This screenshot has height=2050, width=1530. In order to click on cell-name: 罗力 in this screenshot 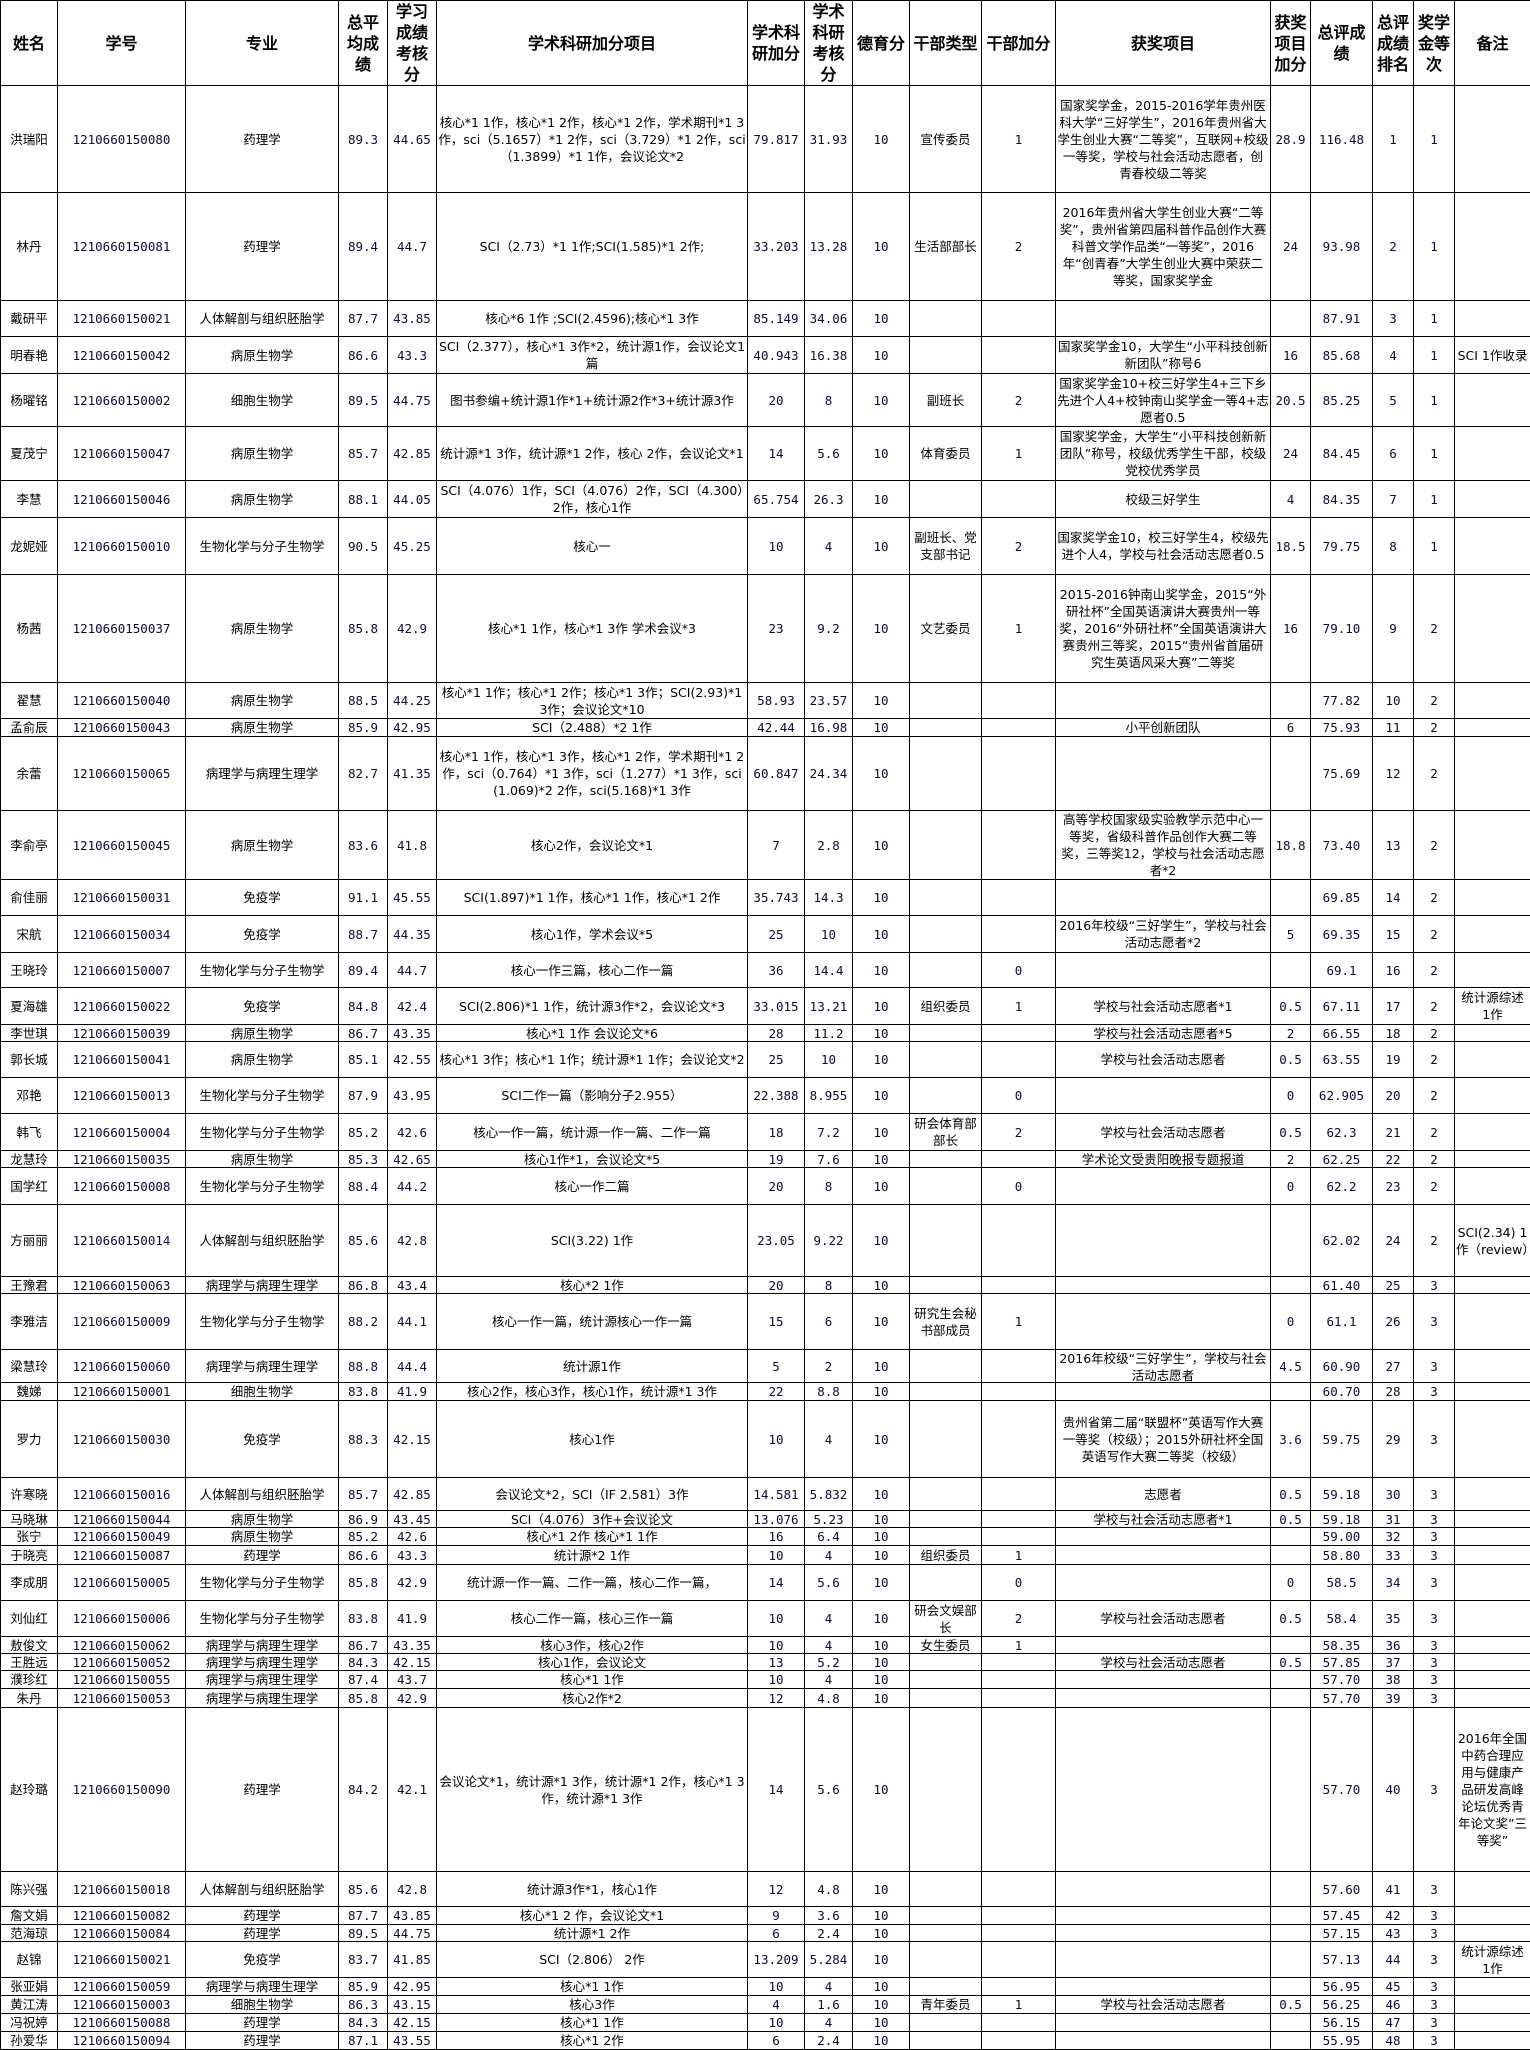, I will do `click(29, 1439)`.